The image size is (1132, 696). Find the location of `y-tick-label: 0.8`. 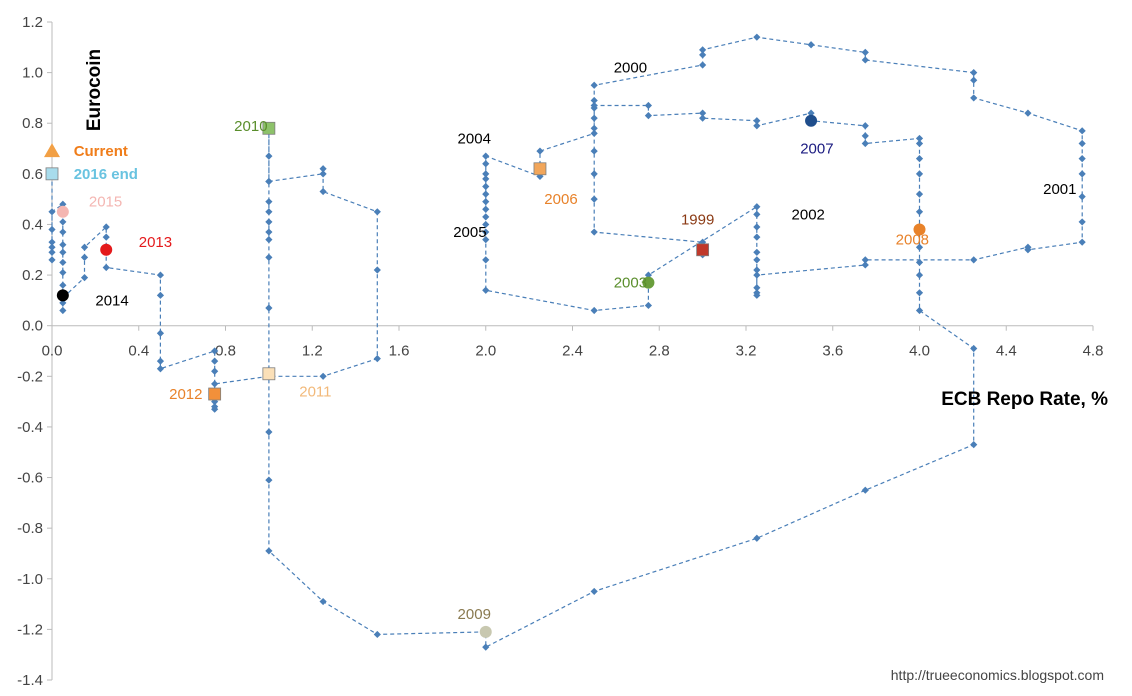

y-tick-label: 0.8 is located at coordinates (32, 123).